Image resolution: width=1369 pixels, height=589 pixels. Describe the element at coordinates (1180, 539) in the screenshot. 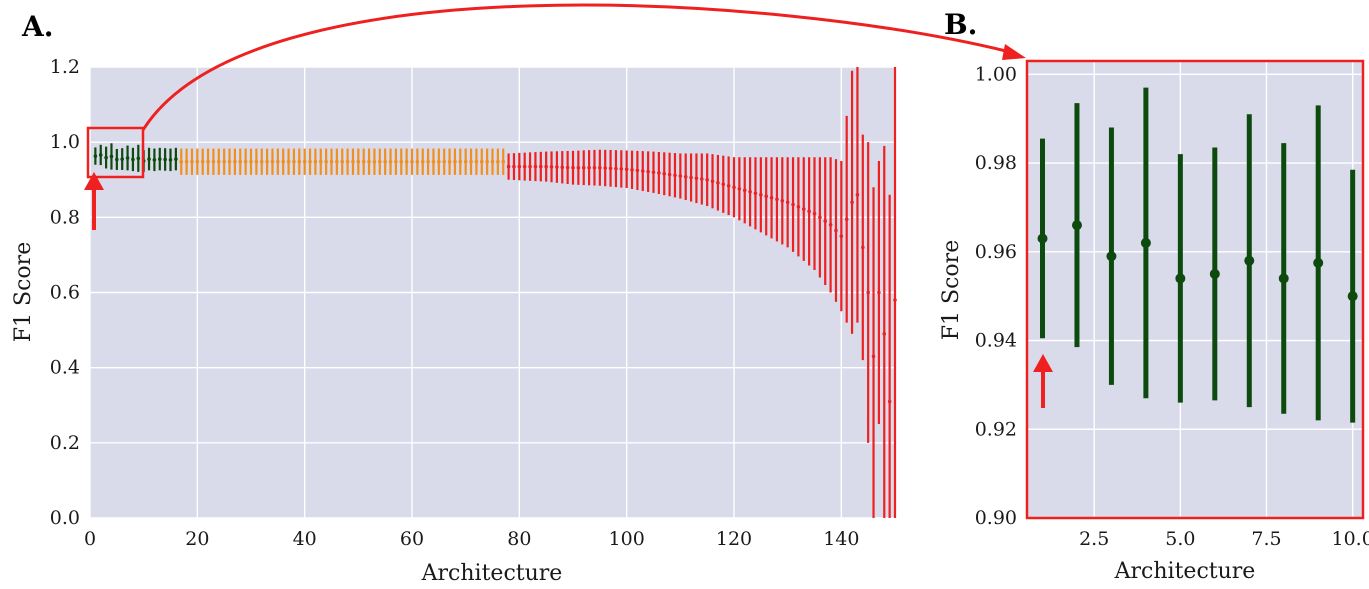

I see `x-tick-label: 5.0` at that location.